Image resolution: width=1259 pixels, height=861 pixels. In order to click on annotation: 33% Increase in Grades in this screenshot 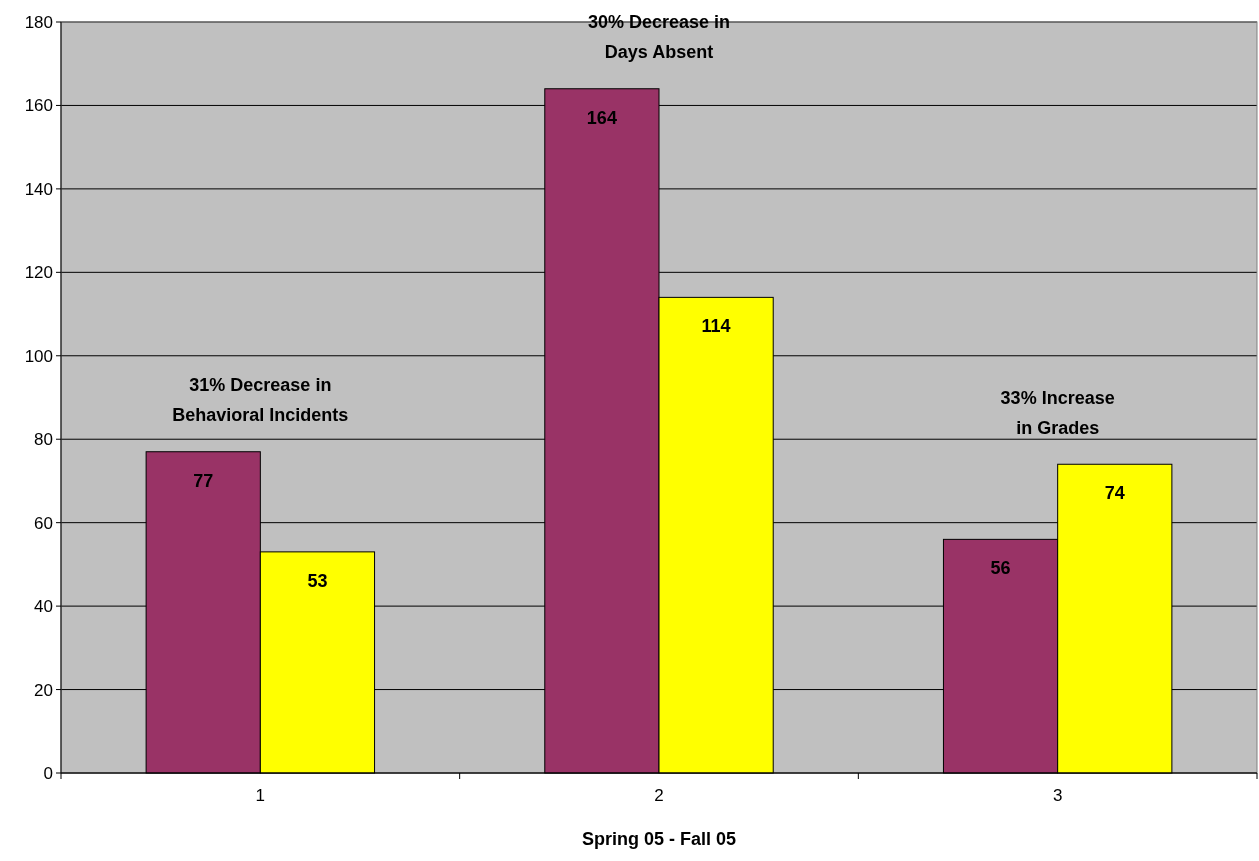, I will do `click(1057, 412)`.